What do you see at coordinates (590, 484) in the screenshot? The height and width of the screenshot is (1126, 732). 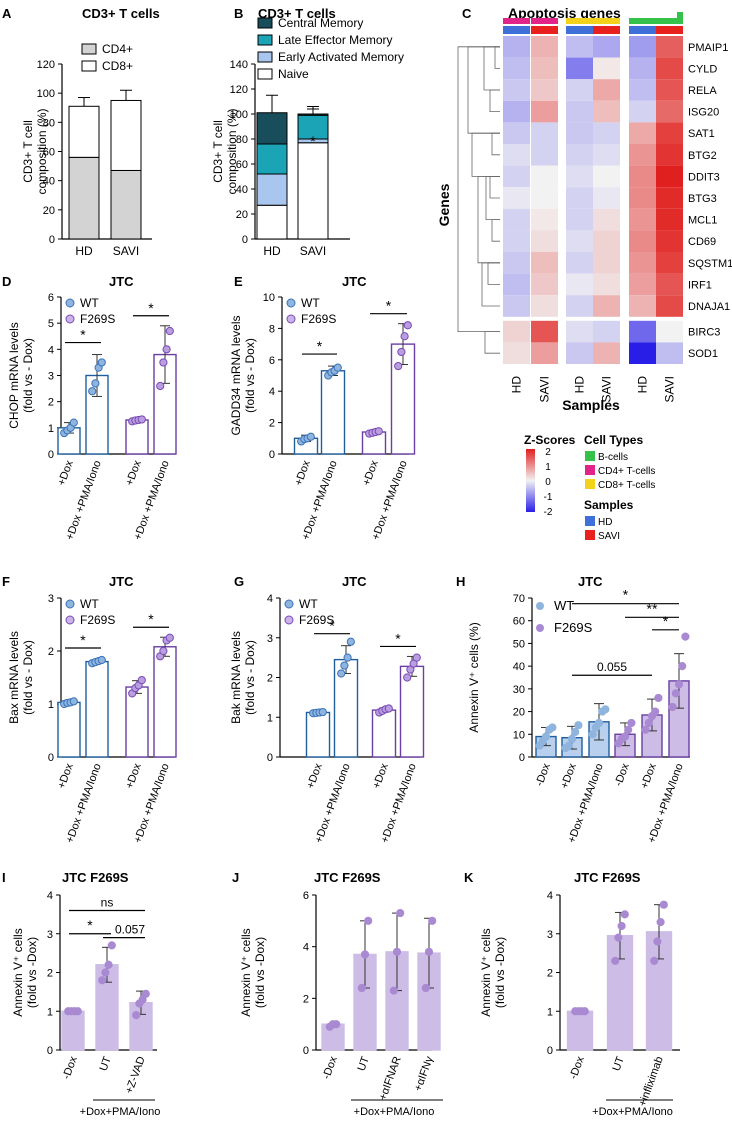 I see `celltype-swatch` at bounding box center [590, 484].